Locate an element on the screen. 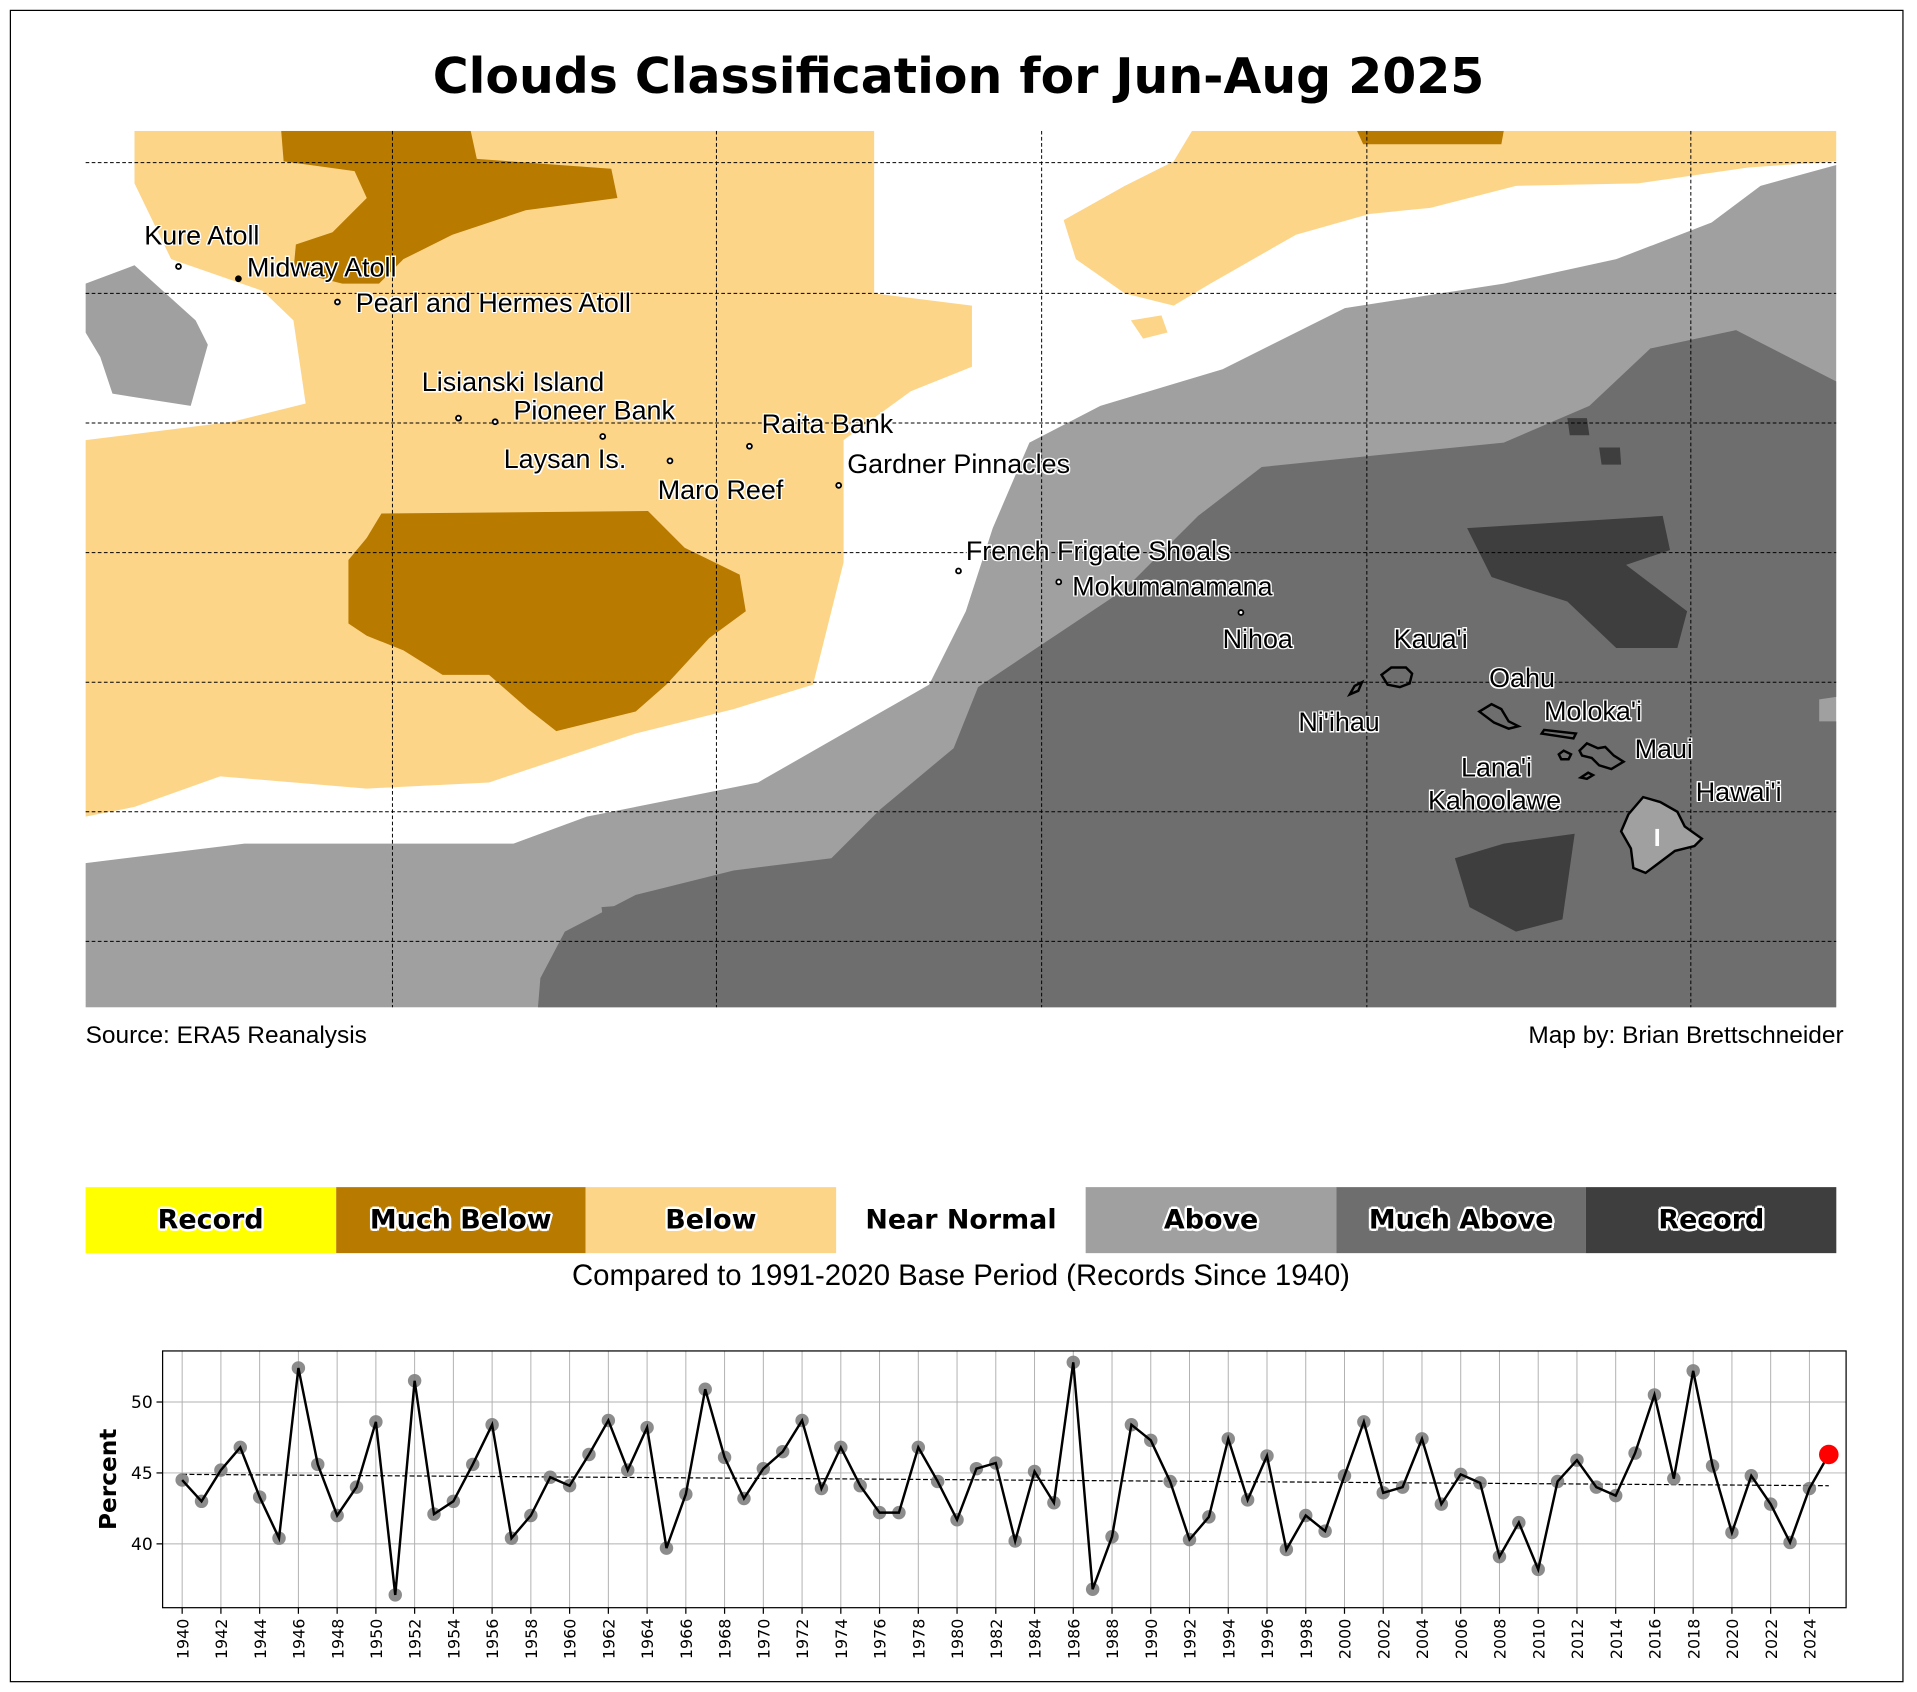 The height and width of the screenshot is (1692, 1917). x-tick-label: 2020 is located at coordinates (1732, 1639).